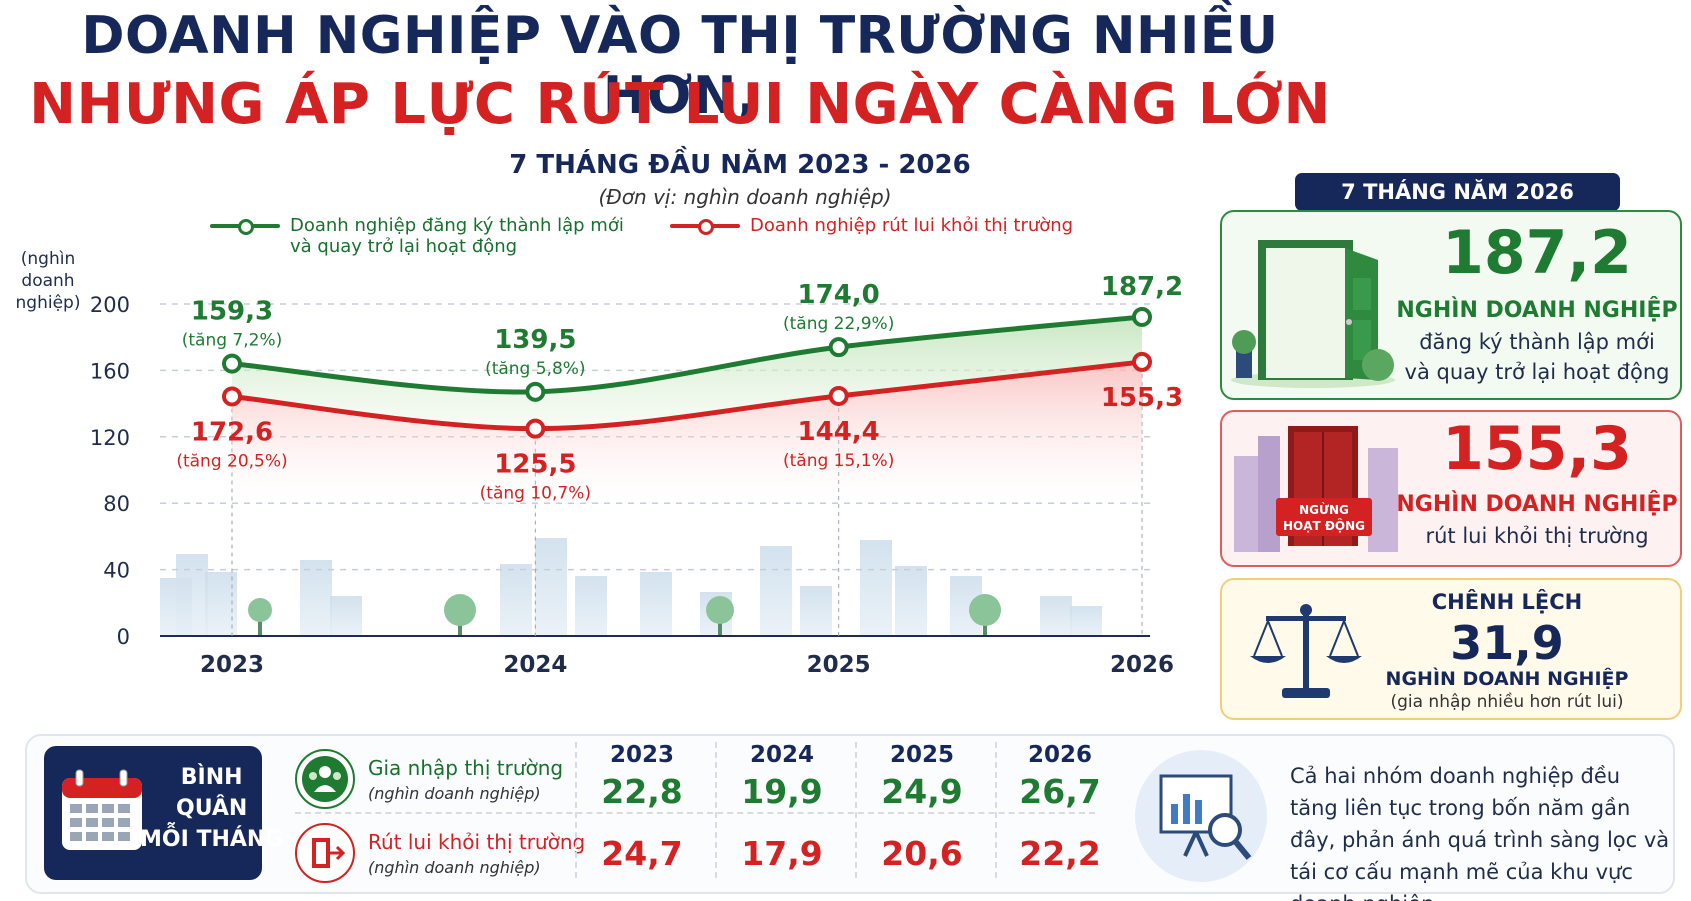 Image resolution: width=1691 pixels, height=901 pixels. I want to click on monthly-average-badge, so click(153, 813).